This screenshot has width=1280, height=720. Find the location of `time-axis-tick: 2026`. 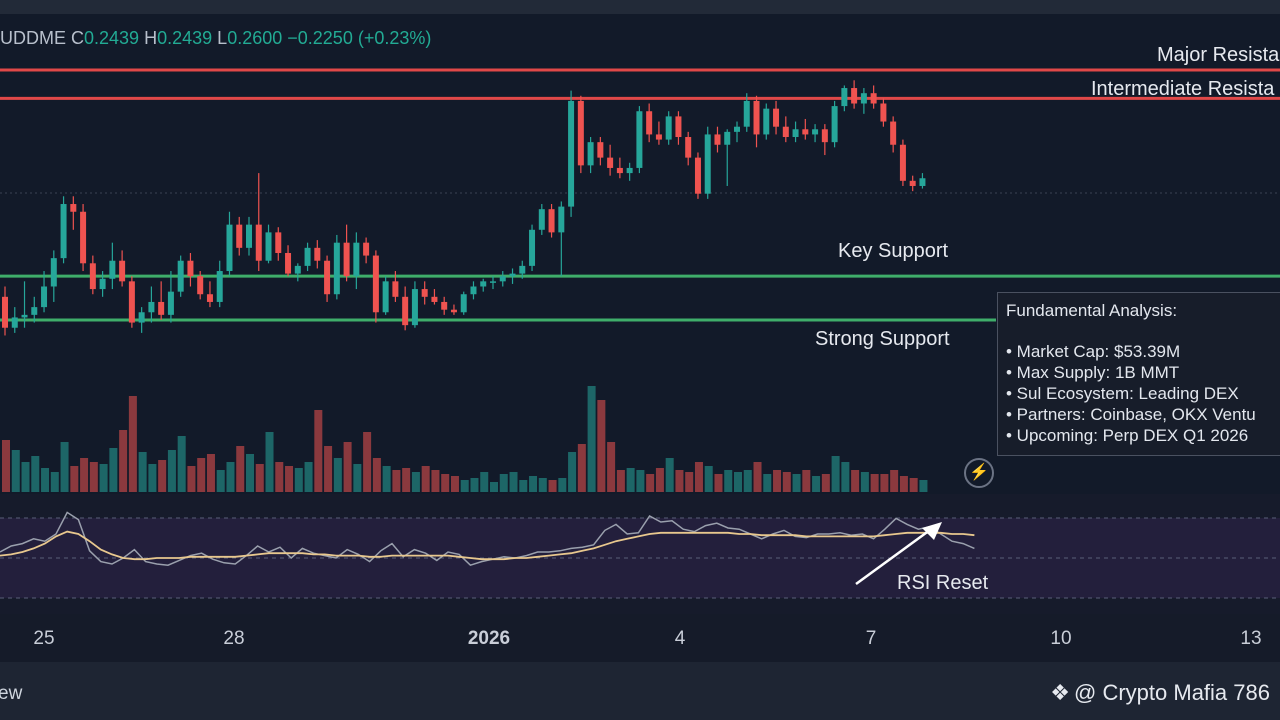

time-axis-tick: 2026 is located at coordinates (489, 638).